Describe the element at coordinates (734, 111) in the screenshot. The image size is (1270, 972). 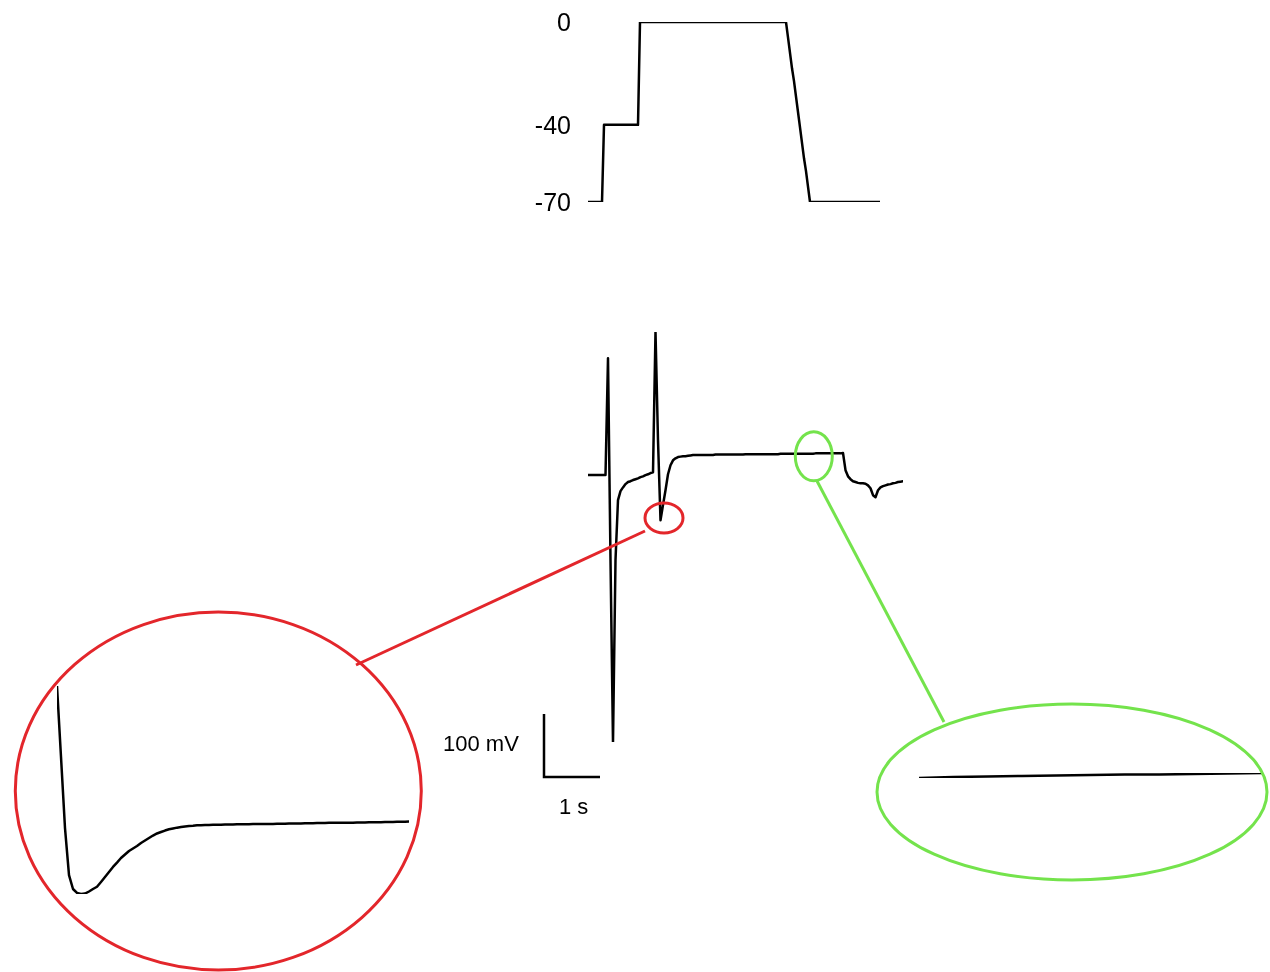
I see `line-series` at that location.